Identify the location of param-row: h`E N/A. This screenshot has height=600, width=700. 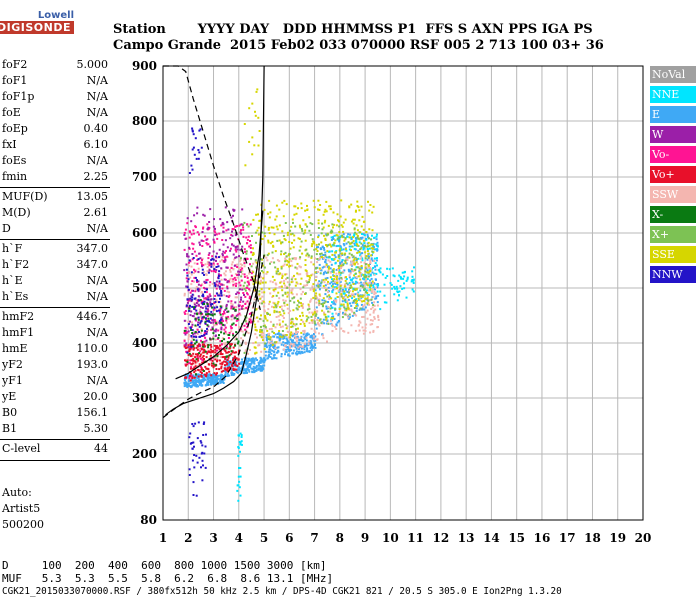
(55, 282).